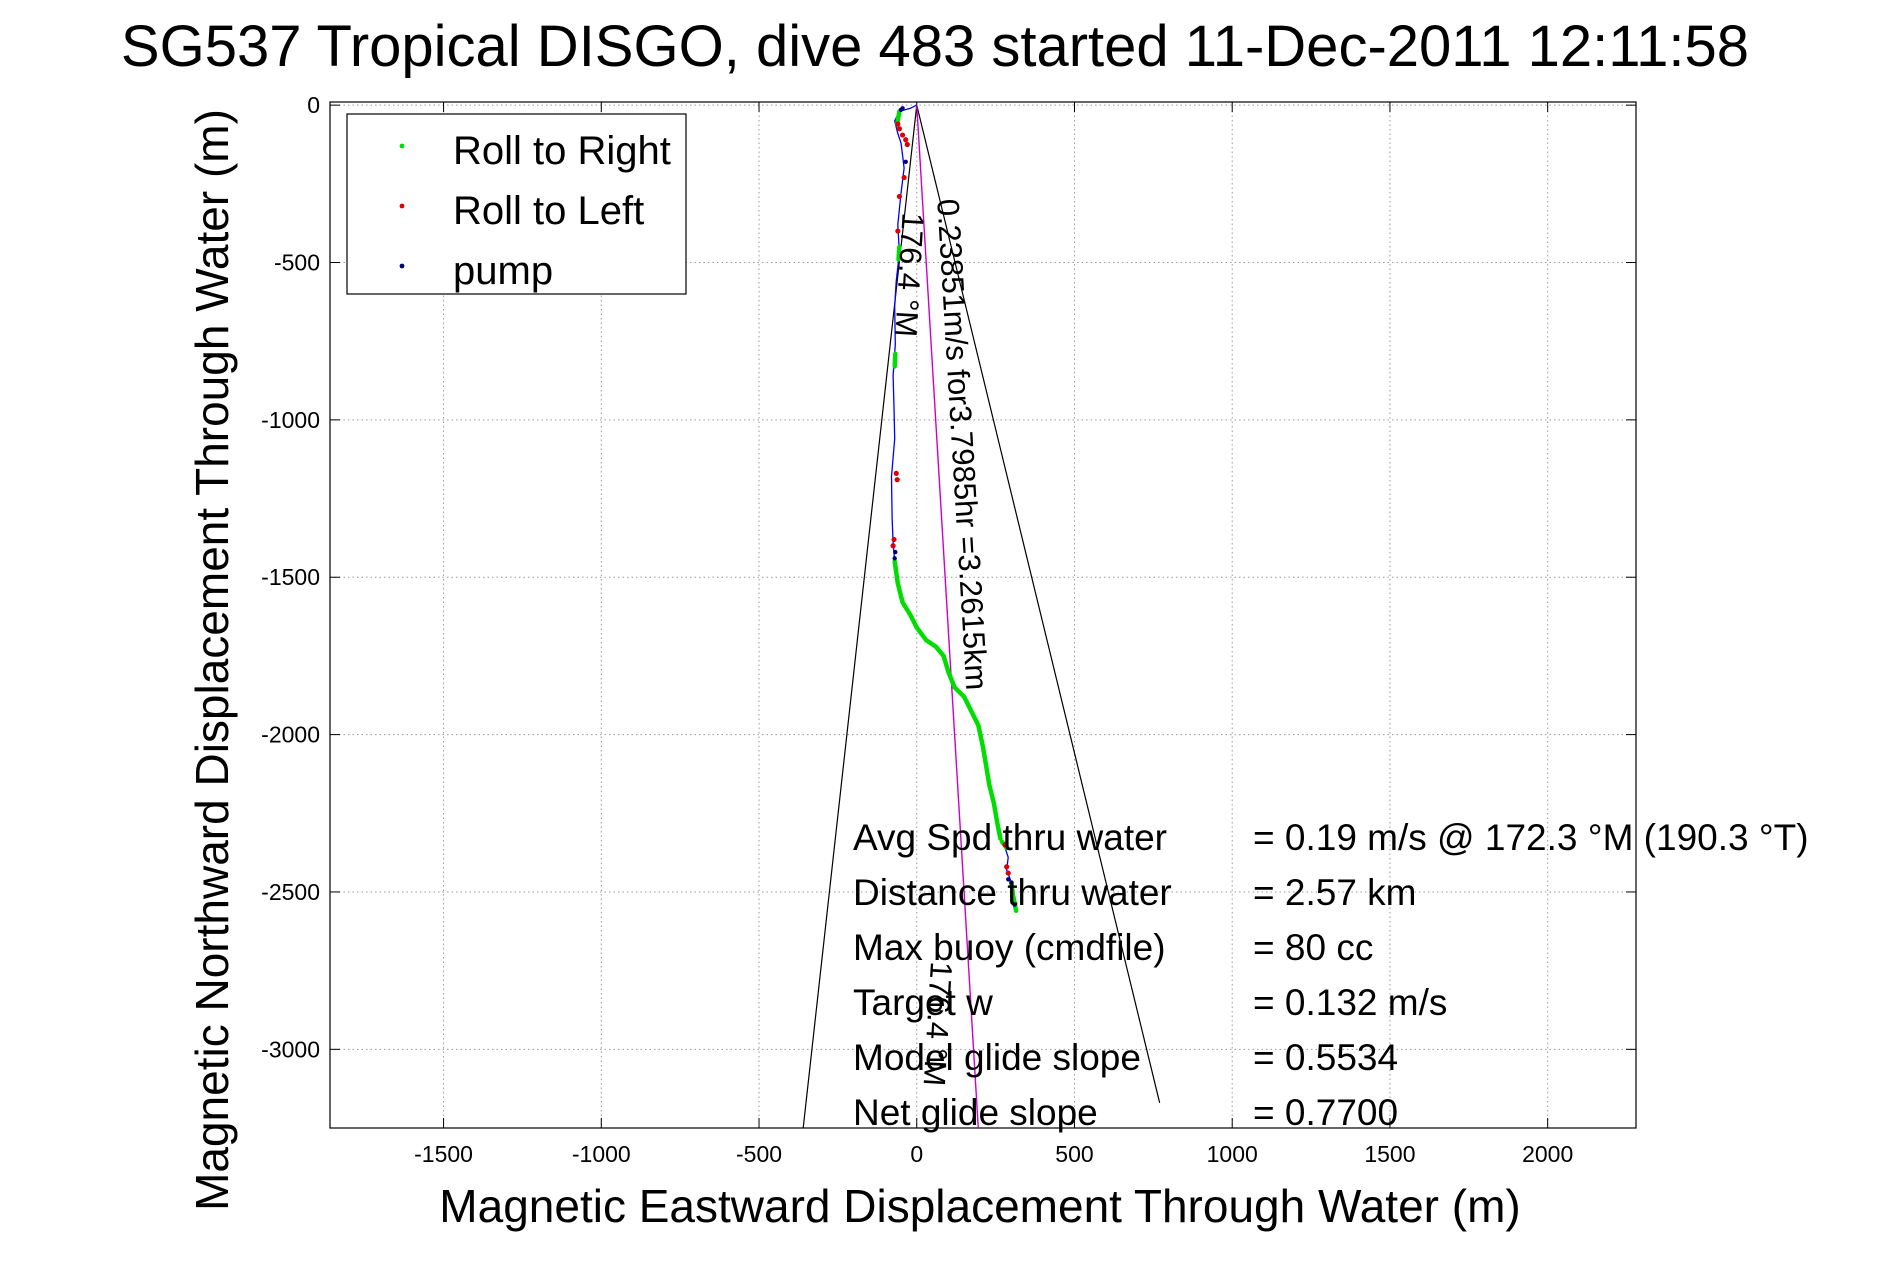  I want to click on legend-box, so click(516, 204).